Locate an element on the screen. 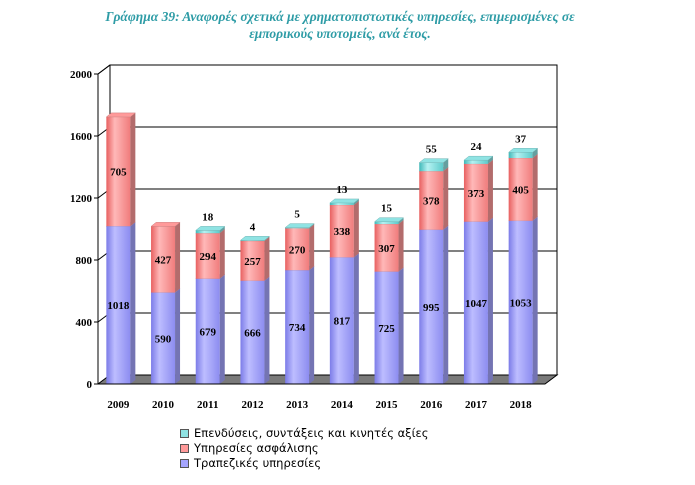 This screenshot has height=485, width=695. legend-swatch-investments is located at coordinates (184, 433).